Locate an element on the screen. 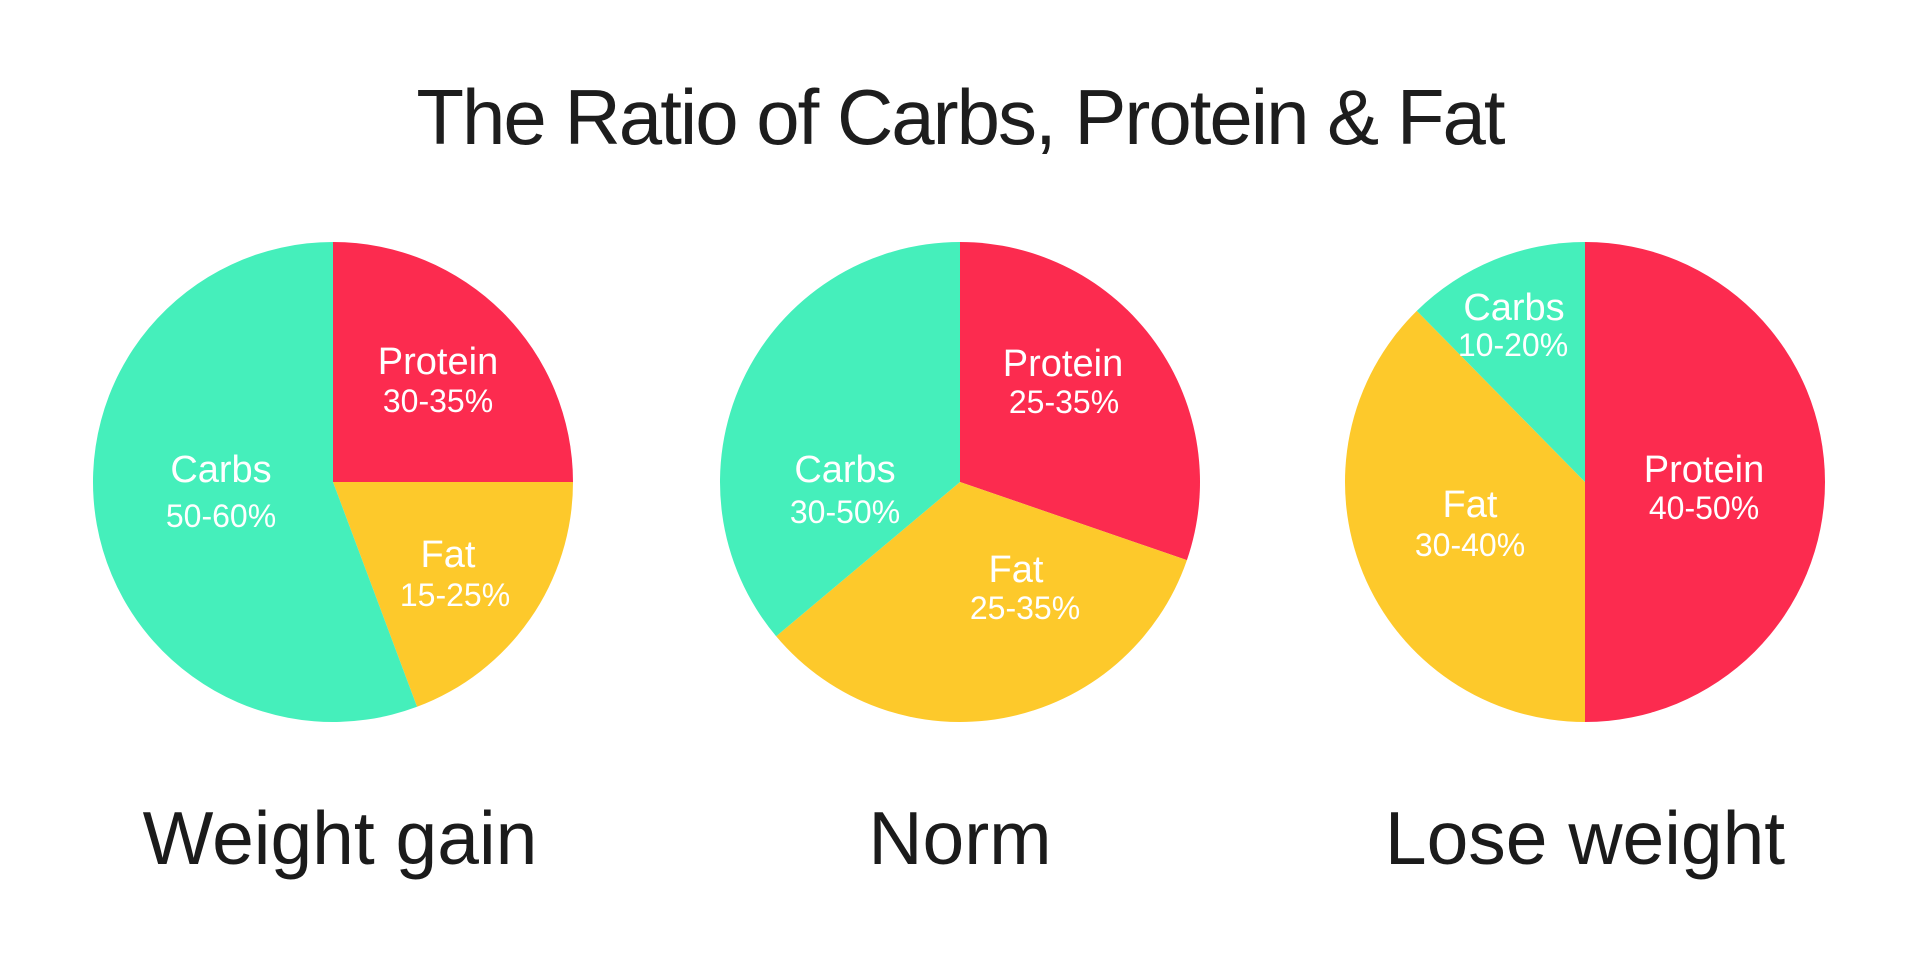 The image size is (1920, 960). caption-weight-gain: Weight gain is located at coordinates (340, 838).